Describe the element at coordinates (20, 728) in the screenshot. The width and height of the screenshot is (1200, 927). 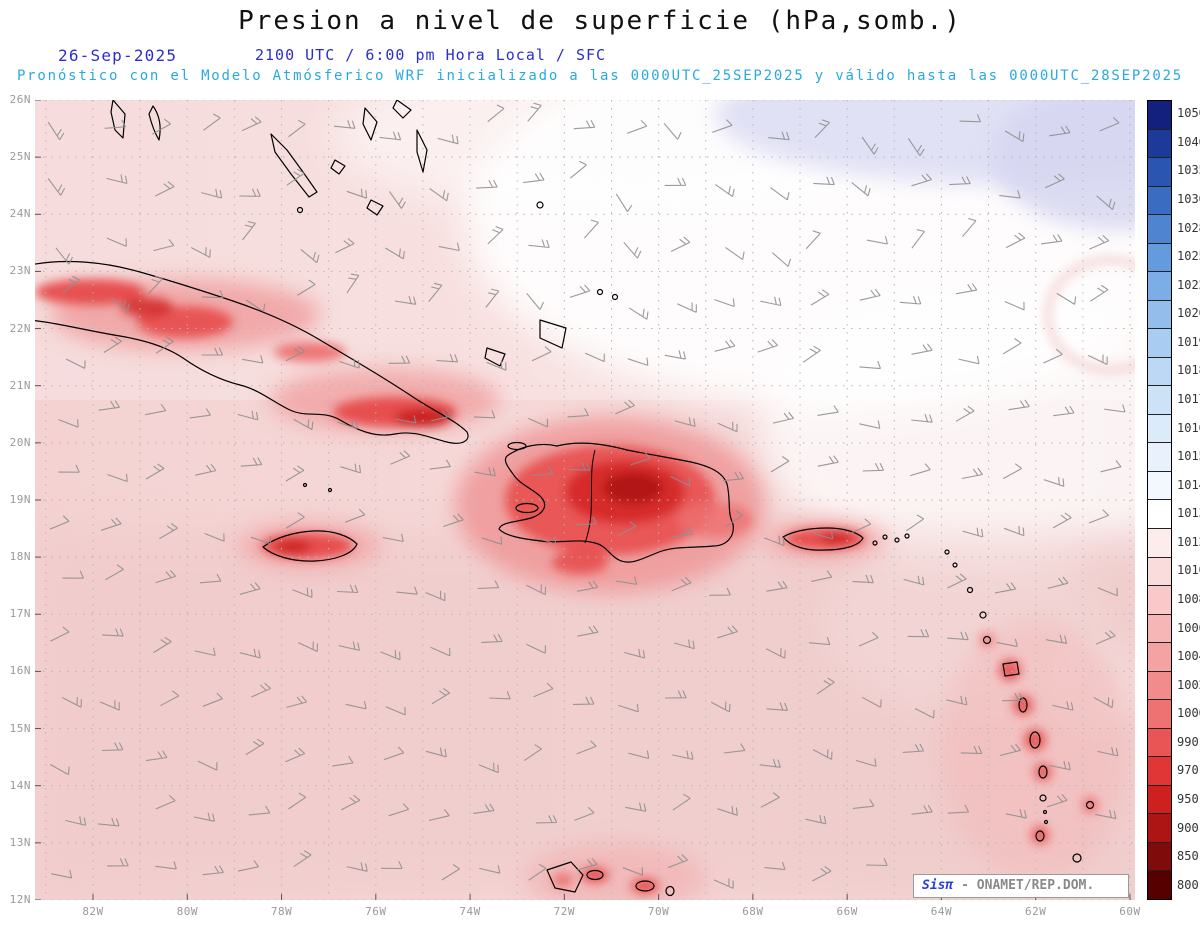
I see `lat-label: 15N` at that location.